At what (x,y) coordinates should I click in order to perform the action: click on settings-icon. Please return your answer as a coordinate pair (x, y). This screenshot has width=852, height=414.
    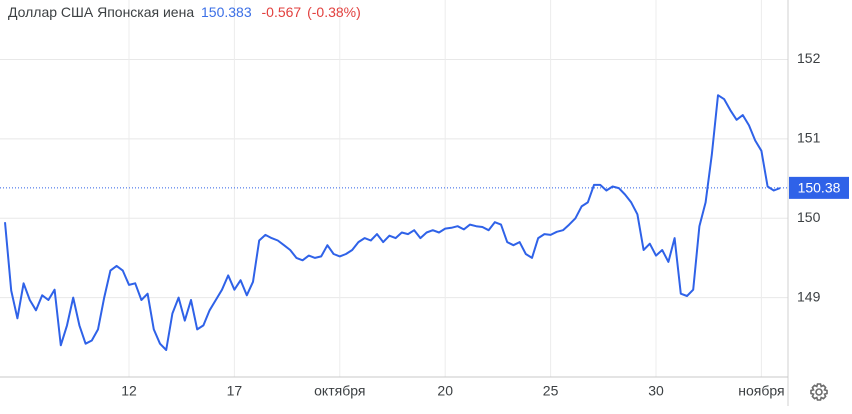
    Looking at the image, I should click on (819, 392).